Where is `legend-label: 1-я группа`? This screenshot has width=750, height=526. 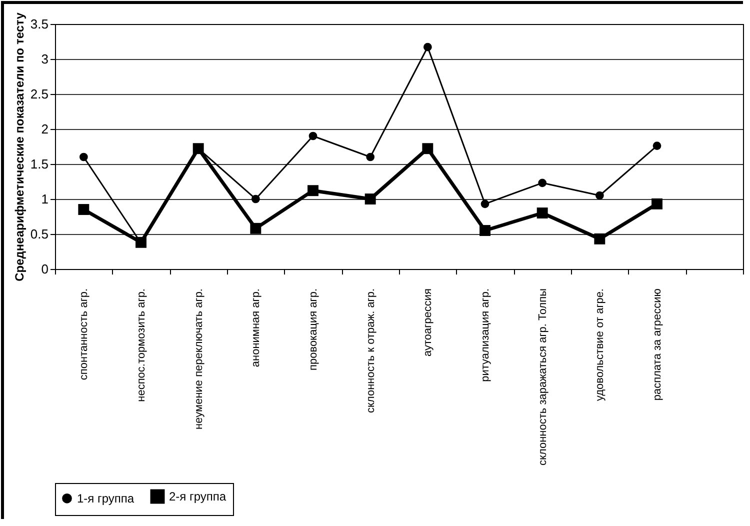 legend-label: 1-я группа is located at coordinates (105, 498).